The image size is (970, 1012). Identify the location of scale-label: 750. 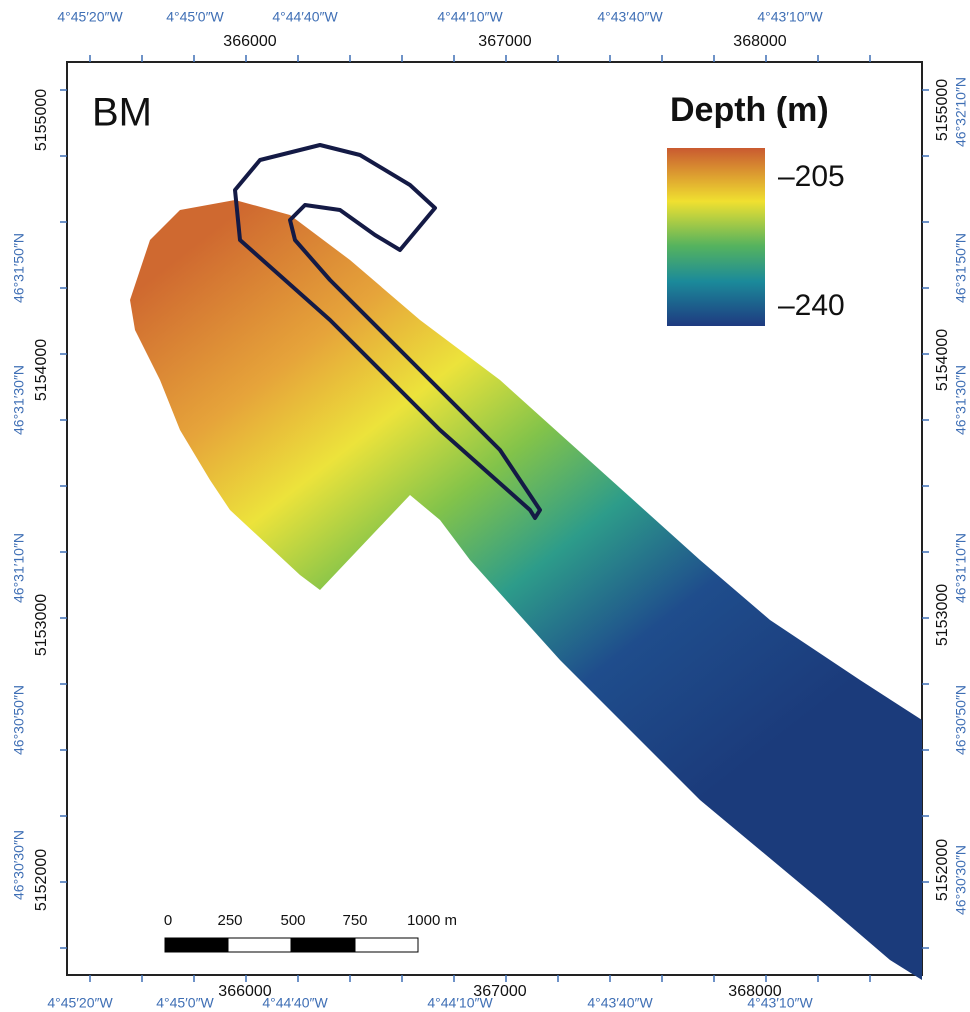
(354, 920).